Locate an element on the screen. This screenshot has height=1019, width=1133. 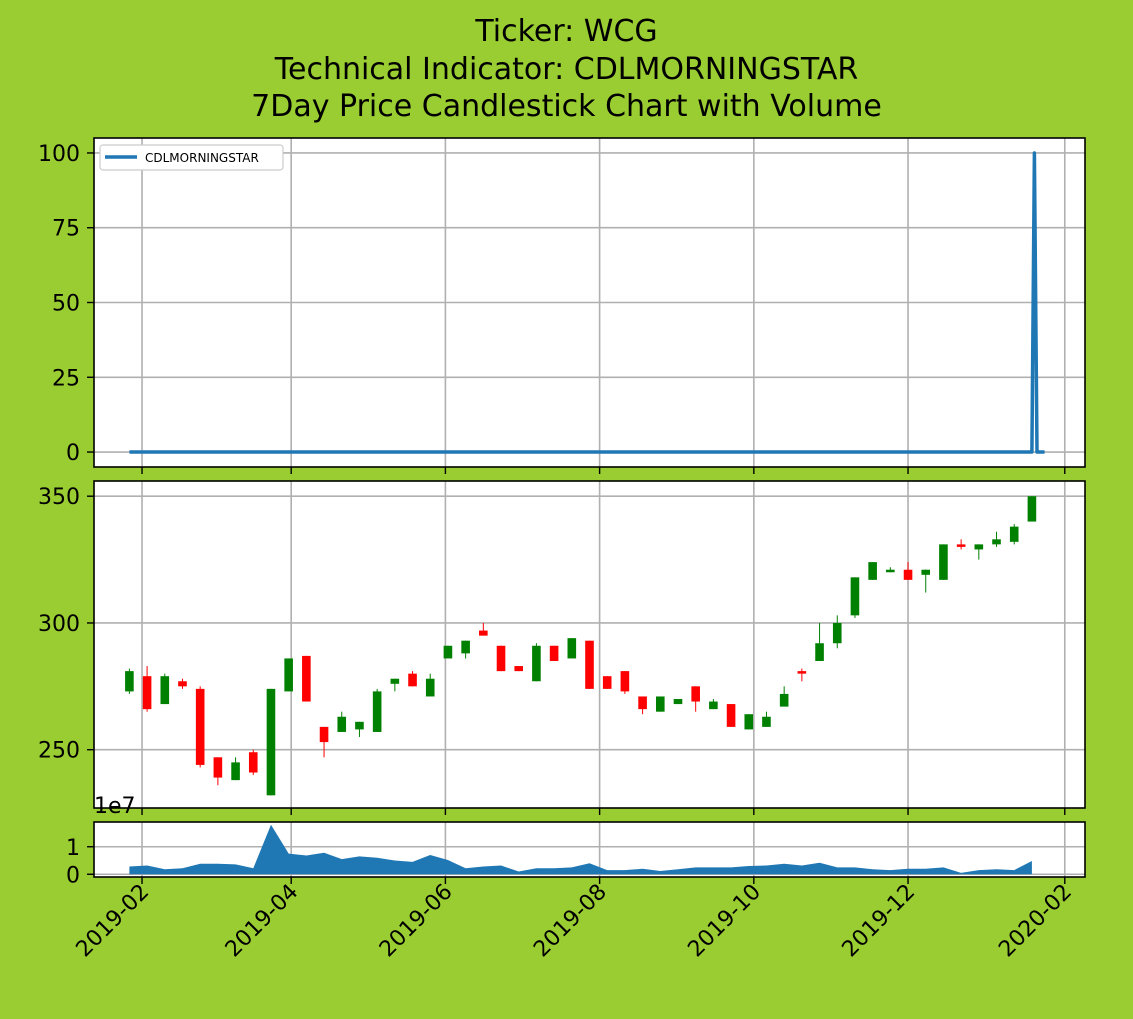
volume-ytick-label-0: 0 is located at coordinates (73, 875).